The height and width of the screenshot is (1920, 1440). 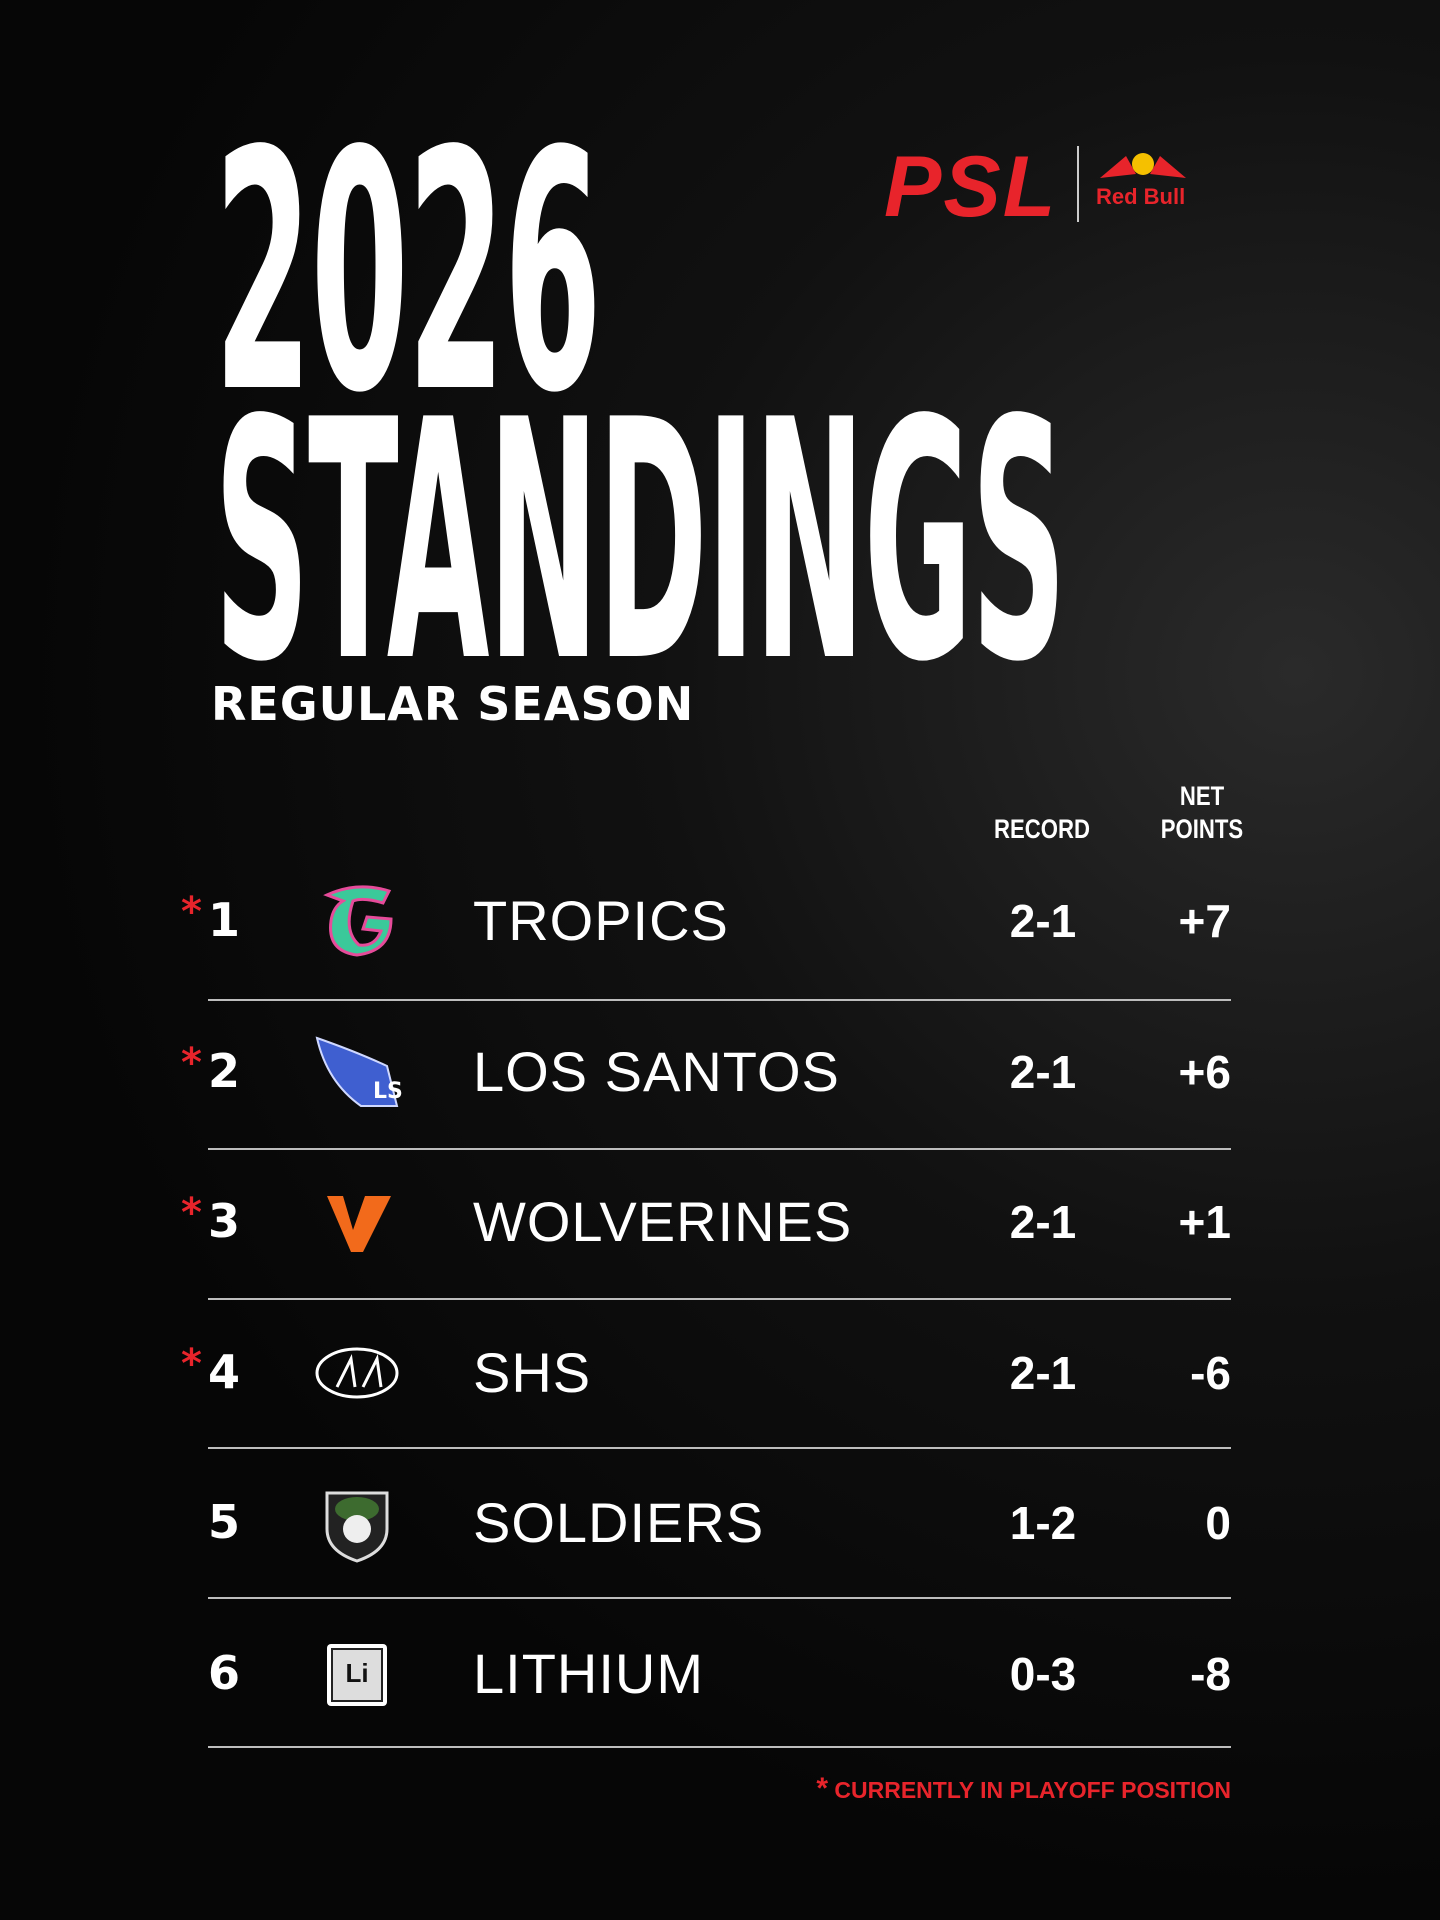 What do you see at coordinates (601, 920) in the screenshot?
I see `team-name: TROPICS` at bounding box center [601, 920].